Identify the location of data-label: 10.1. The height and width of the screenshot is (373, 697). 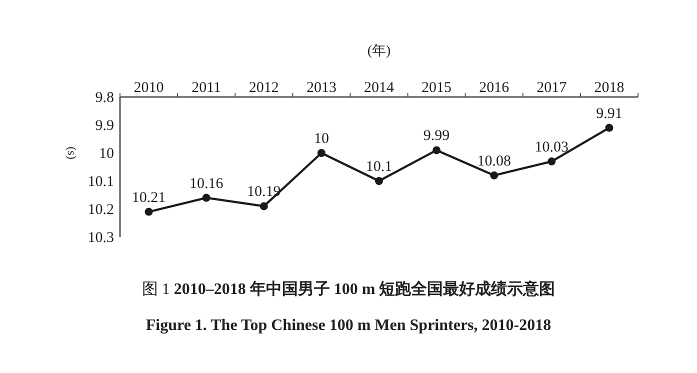
(379, 167).